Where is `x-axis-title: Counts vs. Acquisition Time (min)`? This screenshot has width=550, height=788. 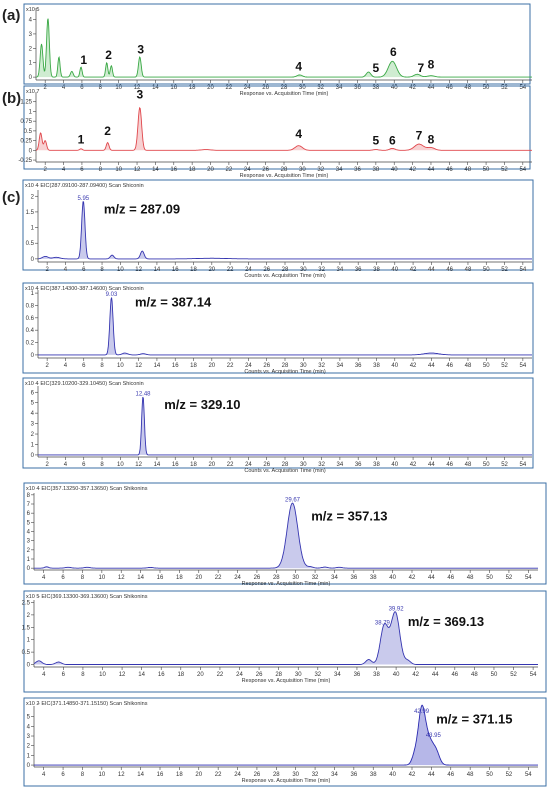 x-axis-title: Counts vs. Acquisition Time (min) is located at coordinates (284, 471).